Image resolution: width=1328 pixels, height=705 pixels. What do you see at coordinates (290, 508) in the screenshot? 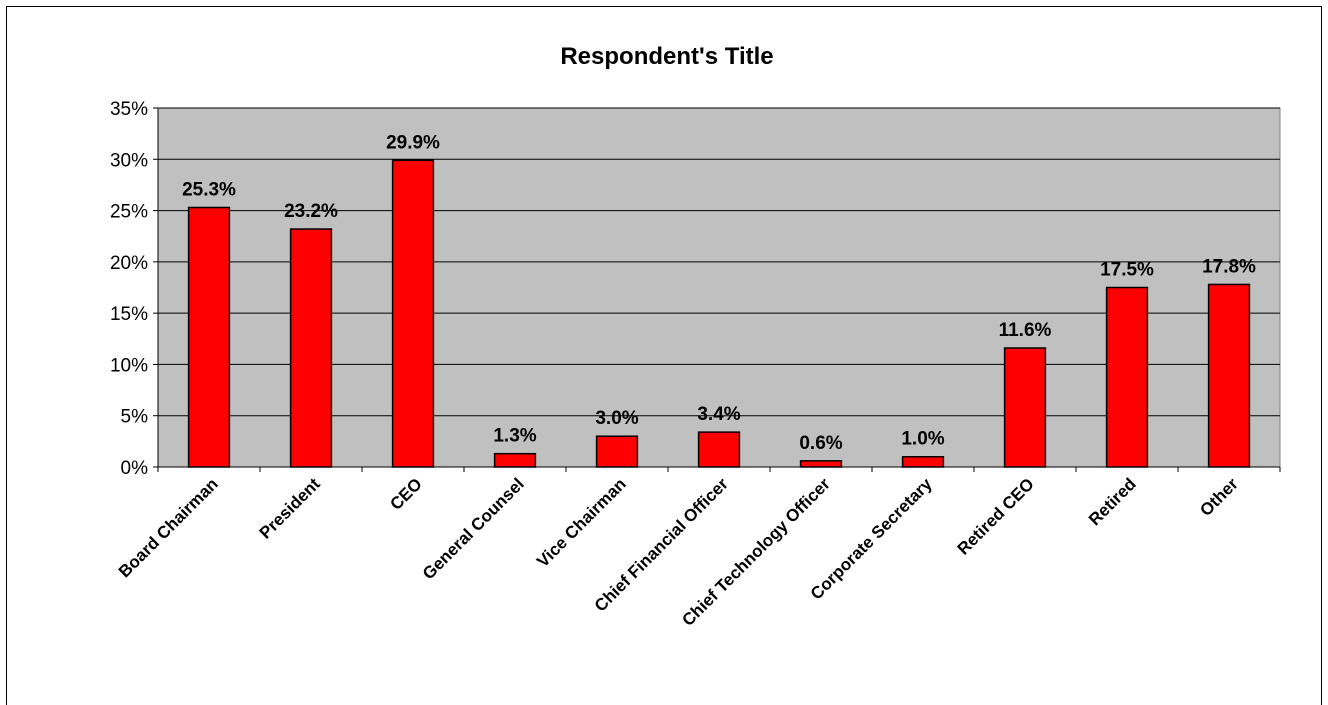
I see `x-tick-label: President` at bounding box center [290, 508].